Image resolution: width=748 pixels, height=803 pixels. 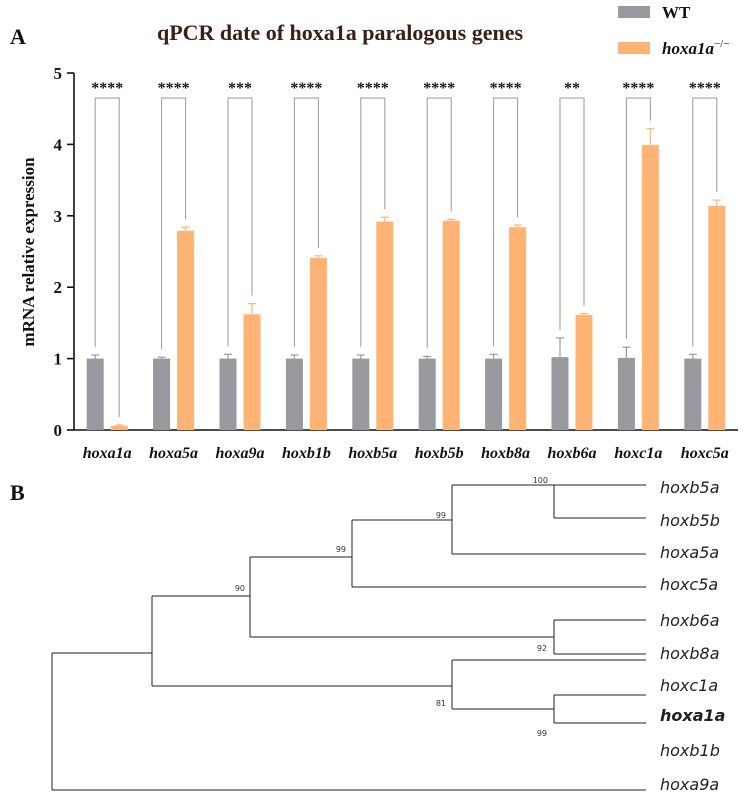 What do you see at coordinates (372, 453) in the screenshot?
I see `x-tick-label-hoxb5a: hoxb5a` at bounding box center [372, 453].